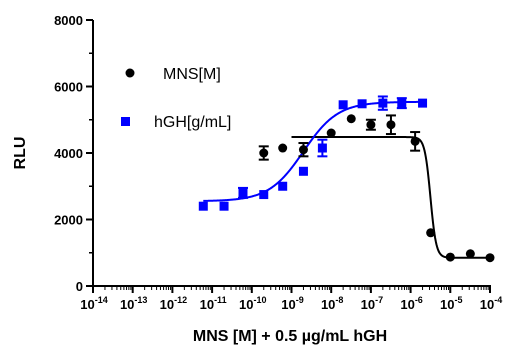 The height and width of the screenshot is (349, 508). Describe the element at coordinates (68, 220) in the screenshot. I see `y-tick-label: 2000` at that location.